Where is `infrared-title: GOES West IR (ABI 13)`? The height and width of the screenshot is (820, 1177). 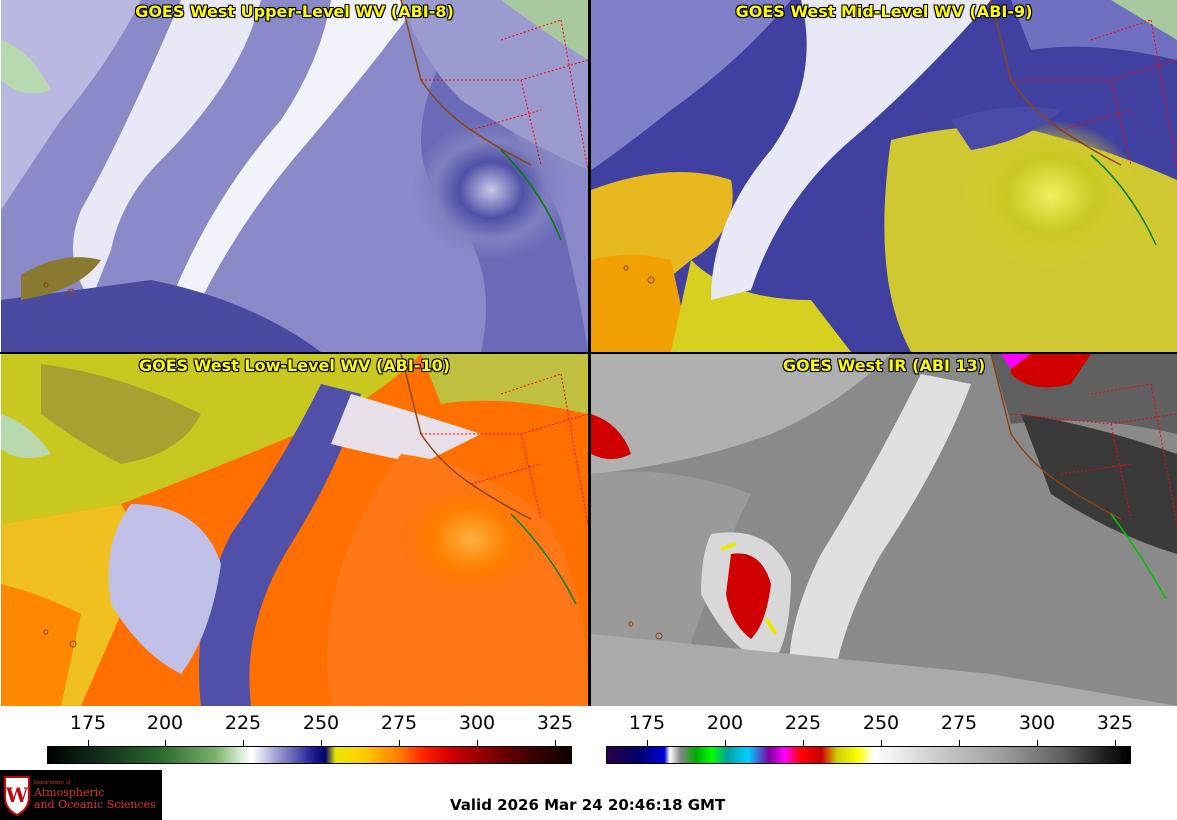 infrared-title: GOES West IR (ABI 13) is located at coordinates (884, 365).